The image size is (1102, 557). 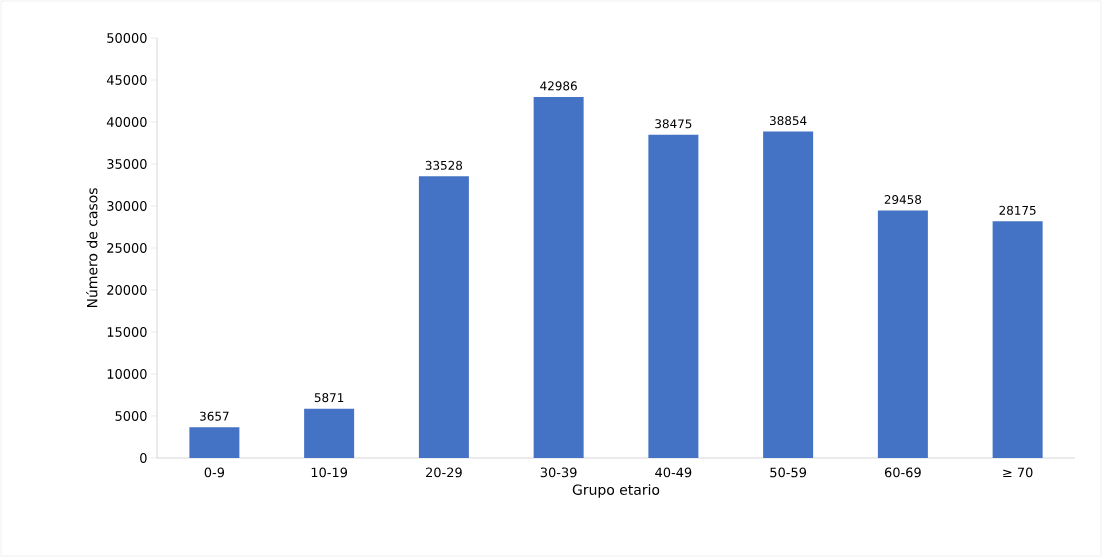 I want to click on y-tick-label: 40000, so click(x=126, y=122).